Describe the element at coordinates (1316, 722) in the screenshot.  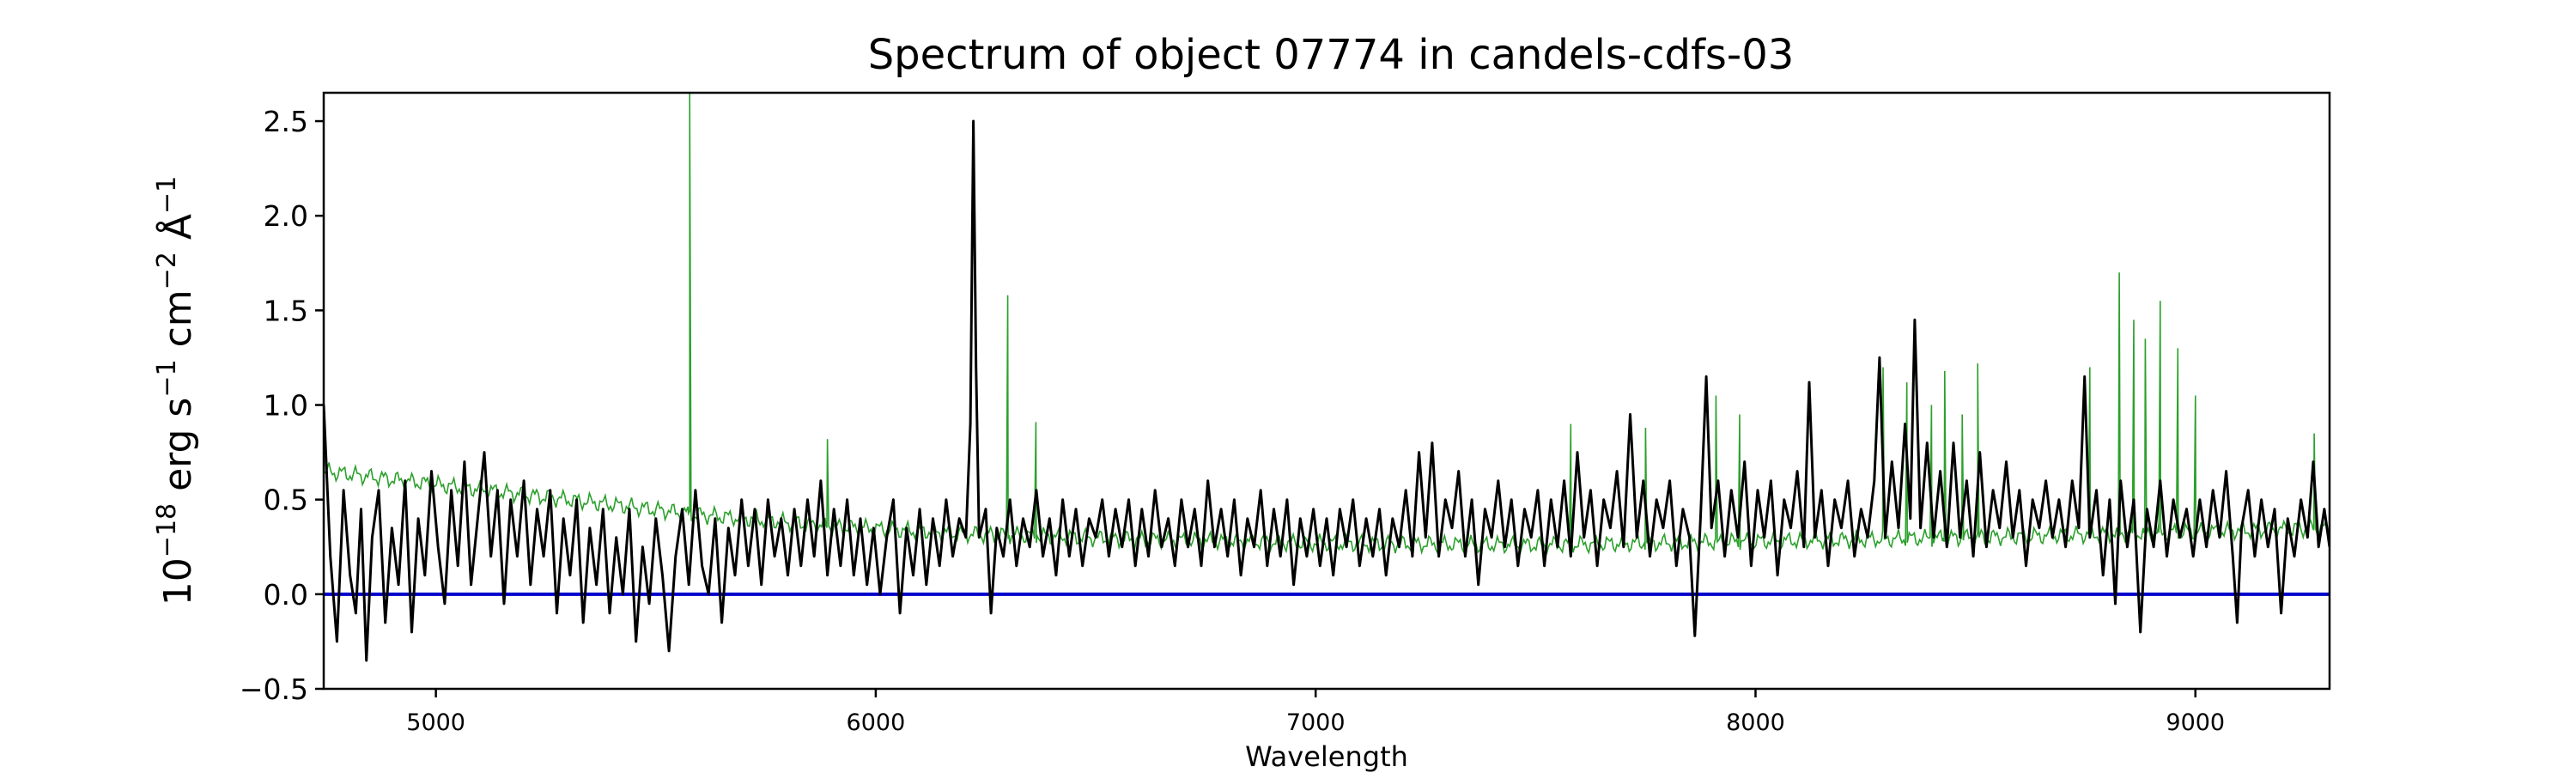
I see `x-tick-label: 7000` at that location.